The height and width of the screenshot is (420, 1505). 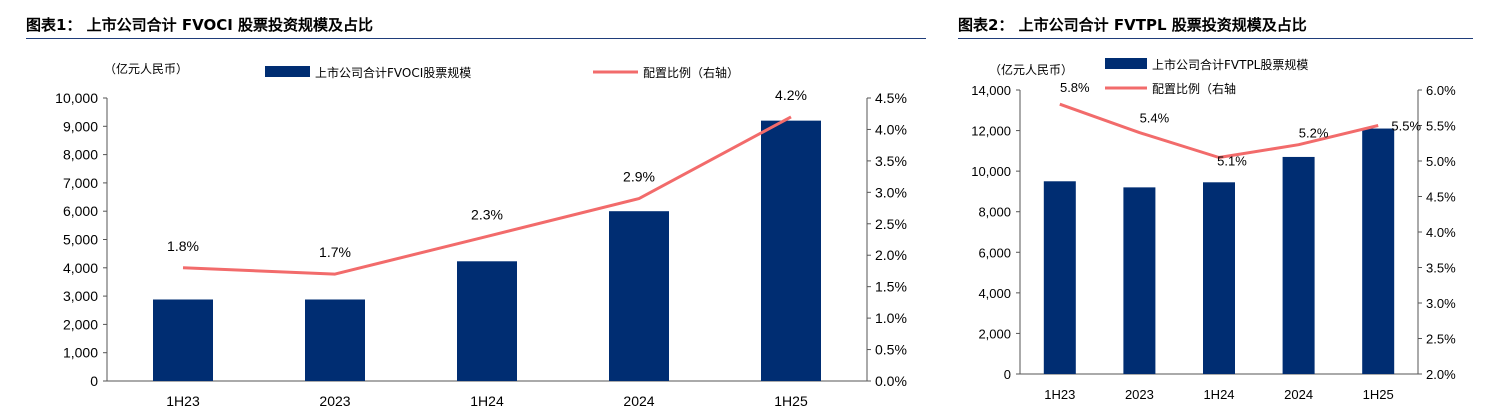 I want to click on ratio-data-label: 2.3%, so click(x=487, y=214).